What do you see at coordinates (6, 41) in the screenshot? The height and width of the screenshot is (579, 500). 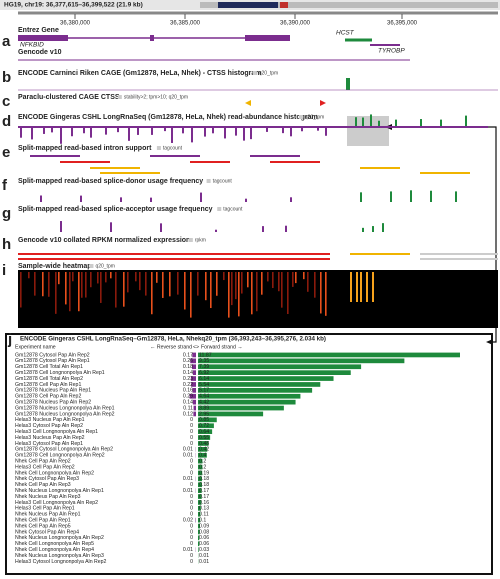 I see `panel-letter: a` at bounding box center [6, 41].